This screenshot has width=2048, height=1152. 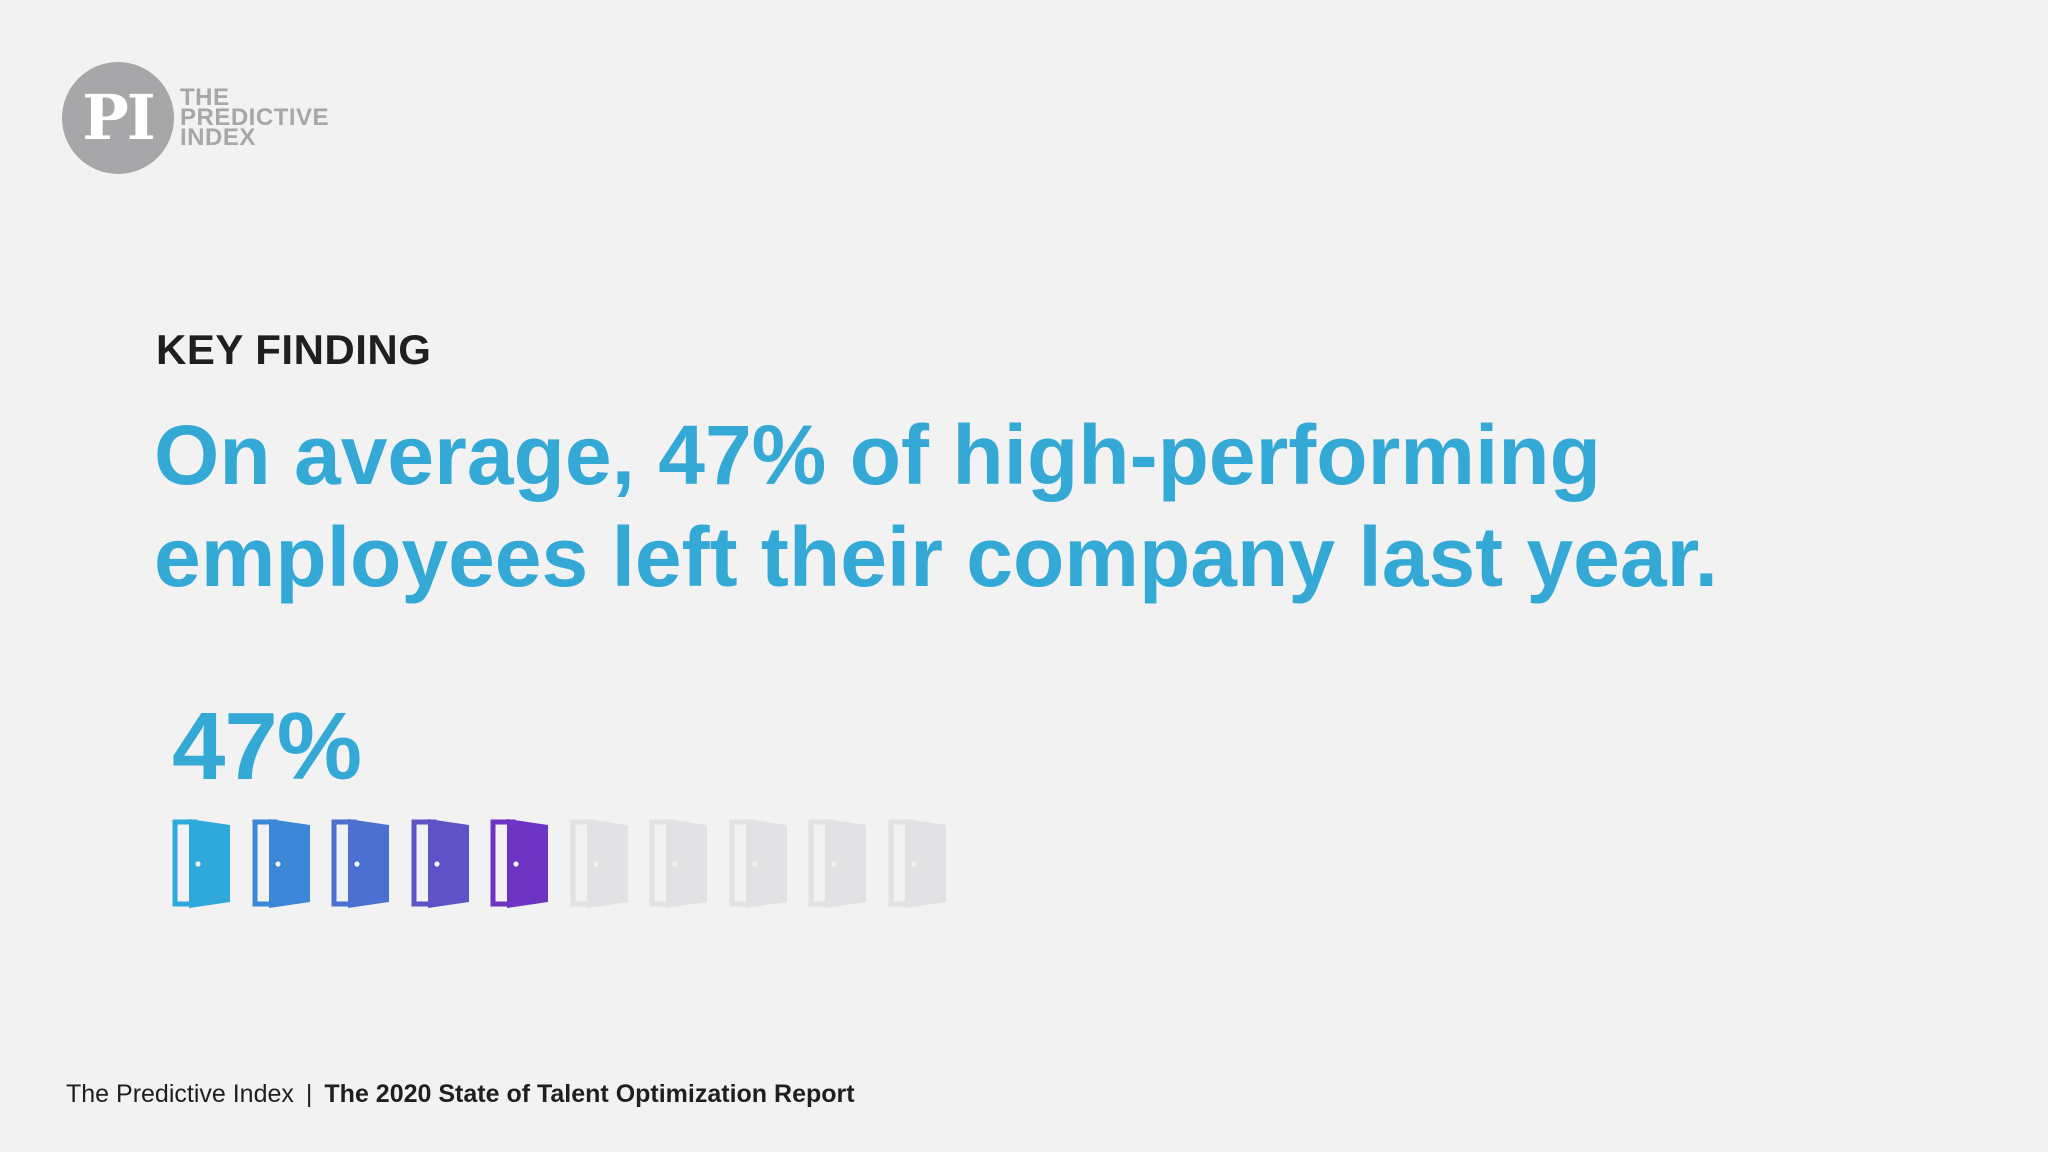 What do you see at coordinates (936, 557) in the screenshot?
I see `headline-line-2: employees left their company last year.` at bounding box center [936, 557].